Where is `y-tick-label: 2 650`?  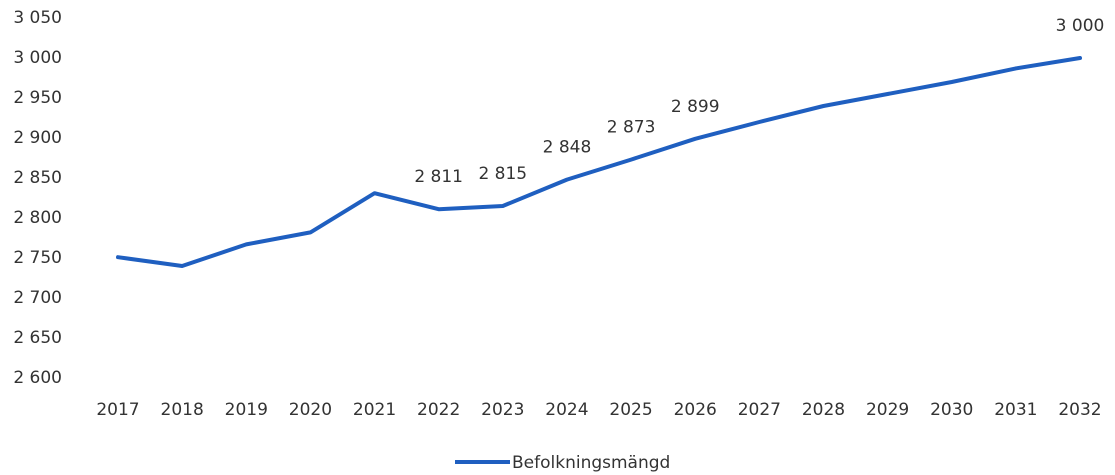
y-tick-label: 2 650 is located at coordinates (37, 338).